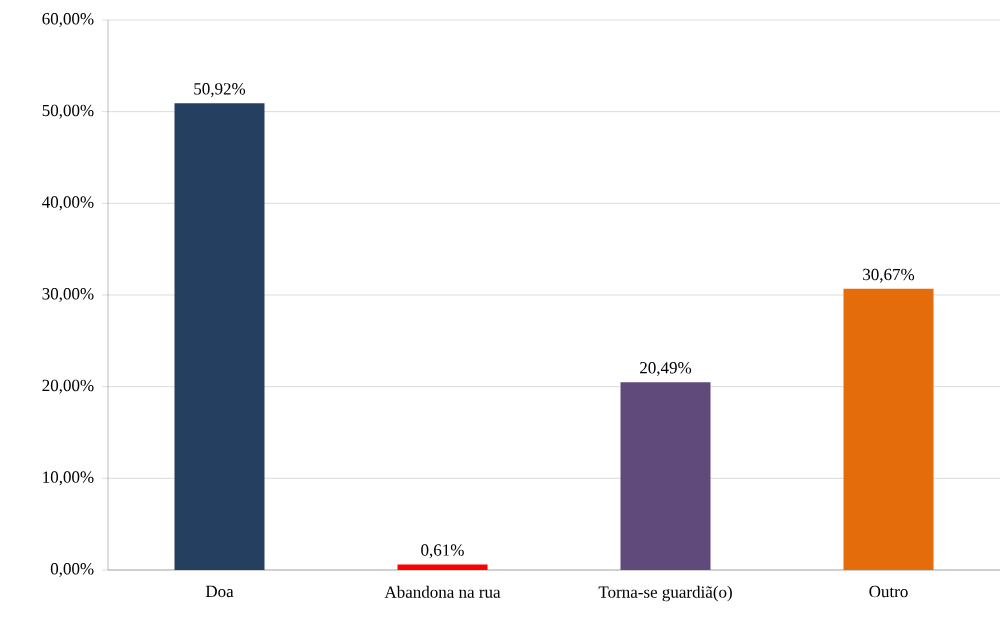 The width and height of the screenshot is (1003, 619). Describe the element at coordinates (68, 203) in the screenshot. I see `y-tick-label: 40,00%` at that location.